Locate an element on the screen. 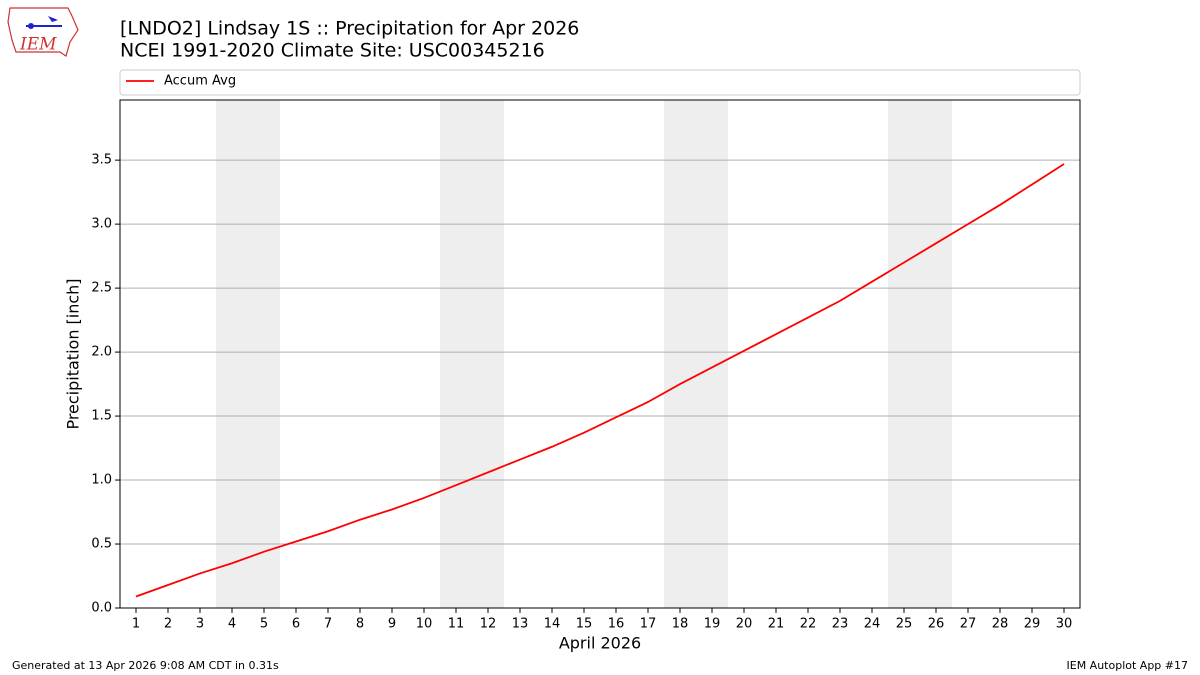 This screenshot has height=675, width=1200. x-tick-label: 15 is located at coordinates (584, 624).